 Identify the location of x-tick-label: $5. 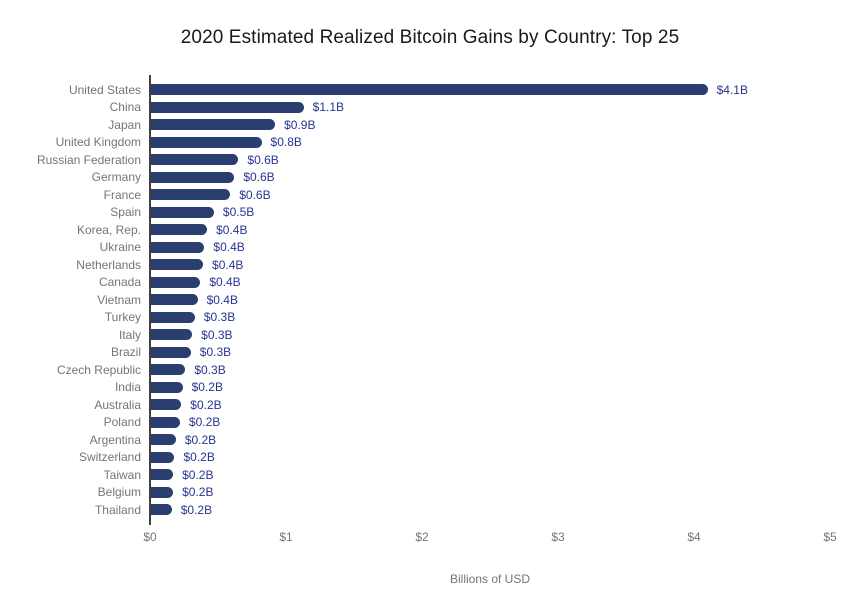
(830, 536).